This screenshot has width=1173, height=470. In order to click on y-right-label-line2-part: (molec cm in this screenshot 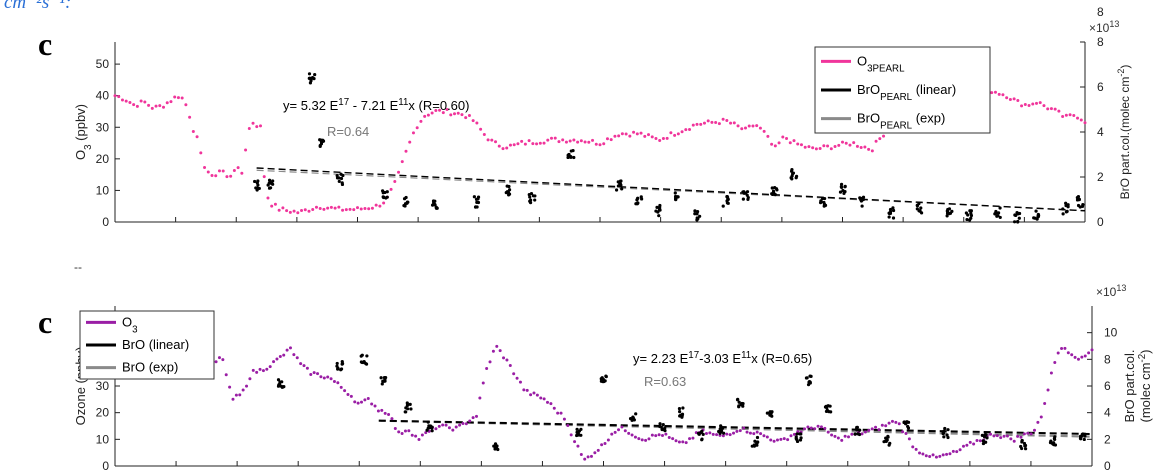, I will do `click(1145, 393)`.